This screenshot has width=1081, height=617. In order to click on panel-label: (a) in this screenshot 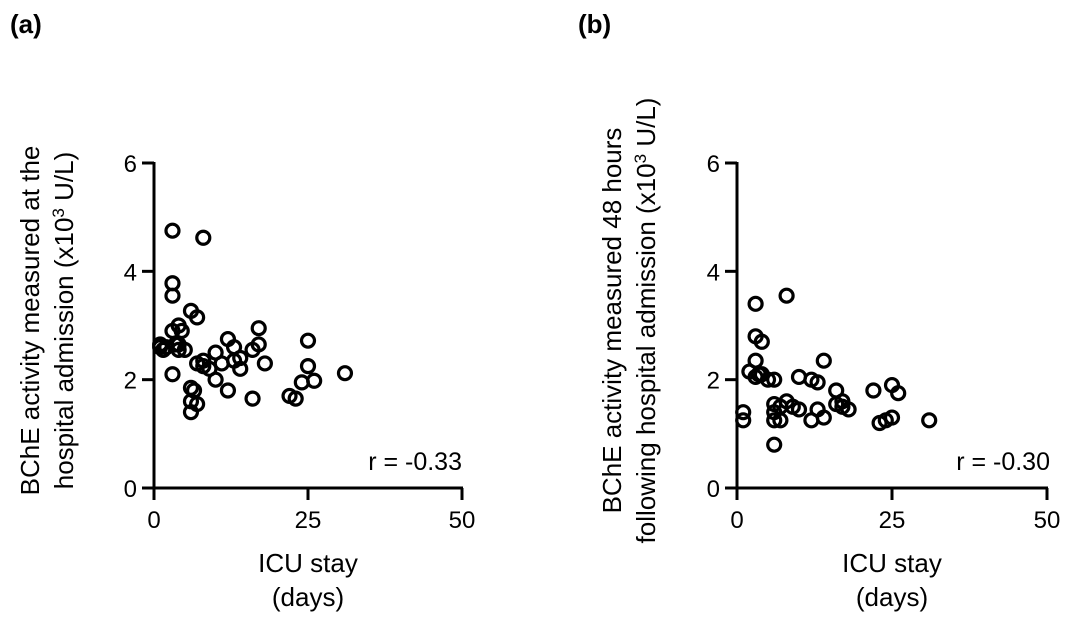, I will do `click(26, 24)`.